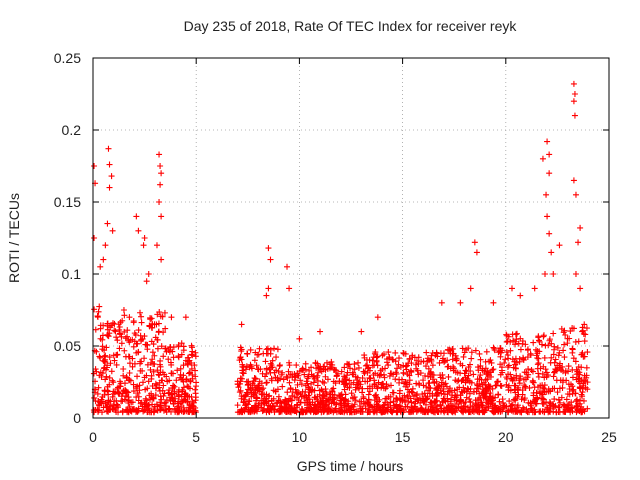  What do you see at coordinates (67, 58) in the screenshot?
I see `y-tick-label: 0.25` at bounding box center [67, 58].